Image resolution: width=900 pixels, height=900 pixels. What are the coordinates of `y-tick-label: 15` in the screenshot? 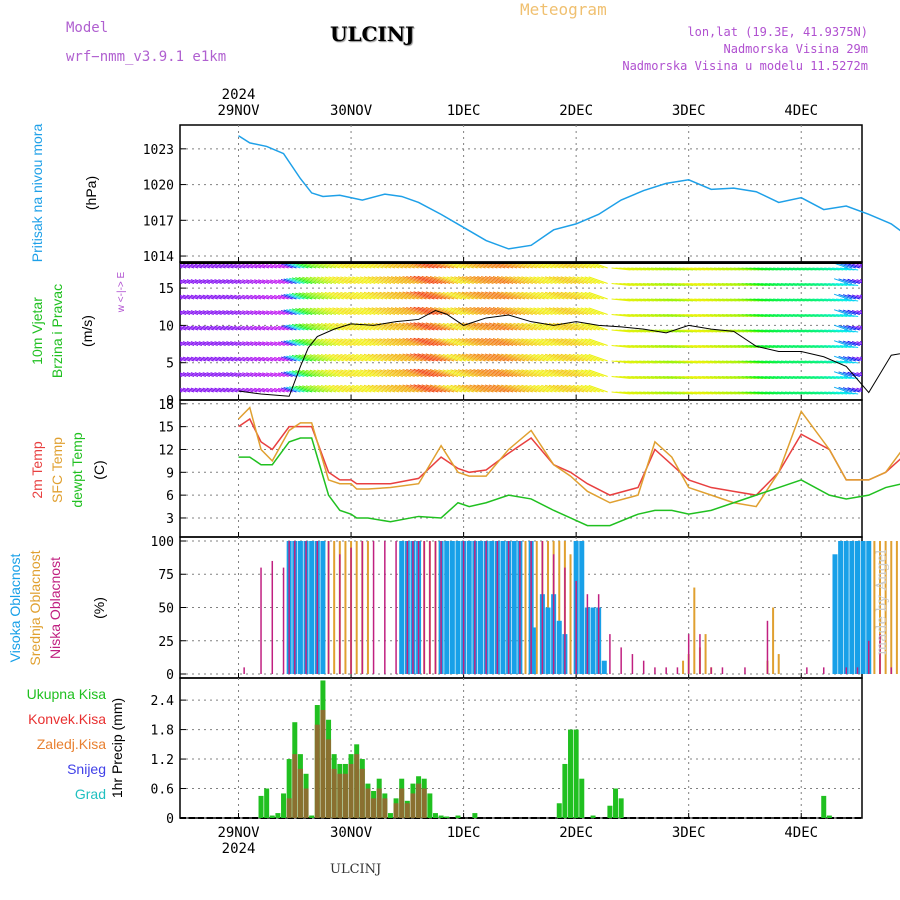 It's located at (166, 428).